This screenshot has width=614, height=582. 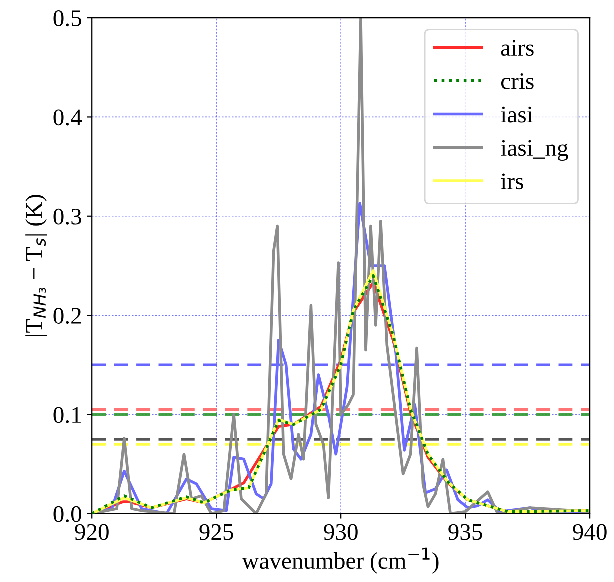 I want to click on y-tick-label: 0.2, so click(x=68, y=316).